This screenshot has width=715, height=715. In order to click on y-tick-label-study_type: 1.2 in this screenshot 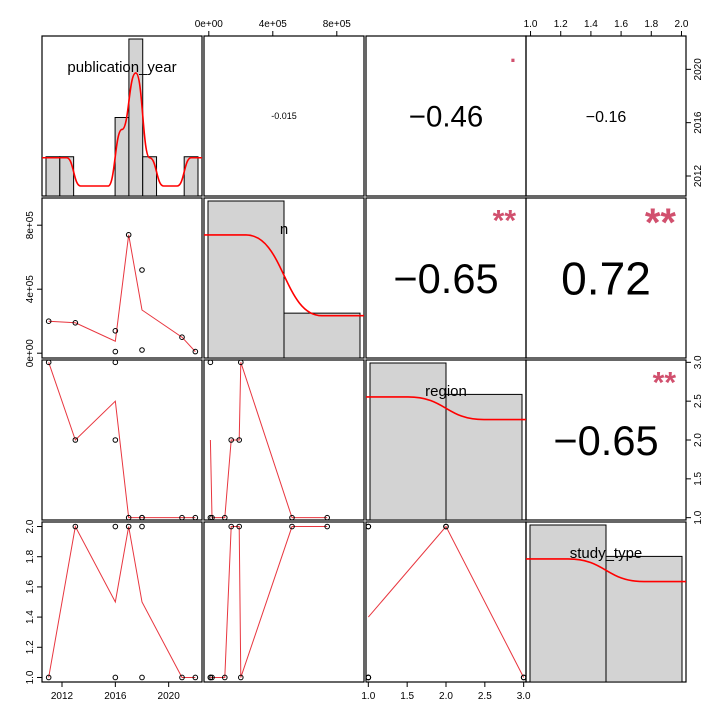, I will do `click(30, 647)`.